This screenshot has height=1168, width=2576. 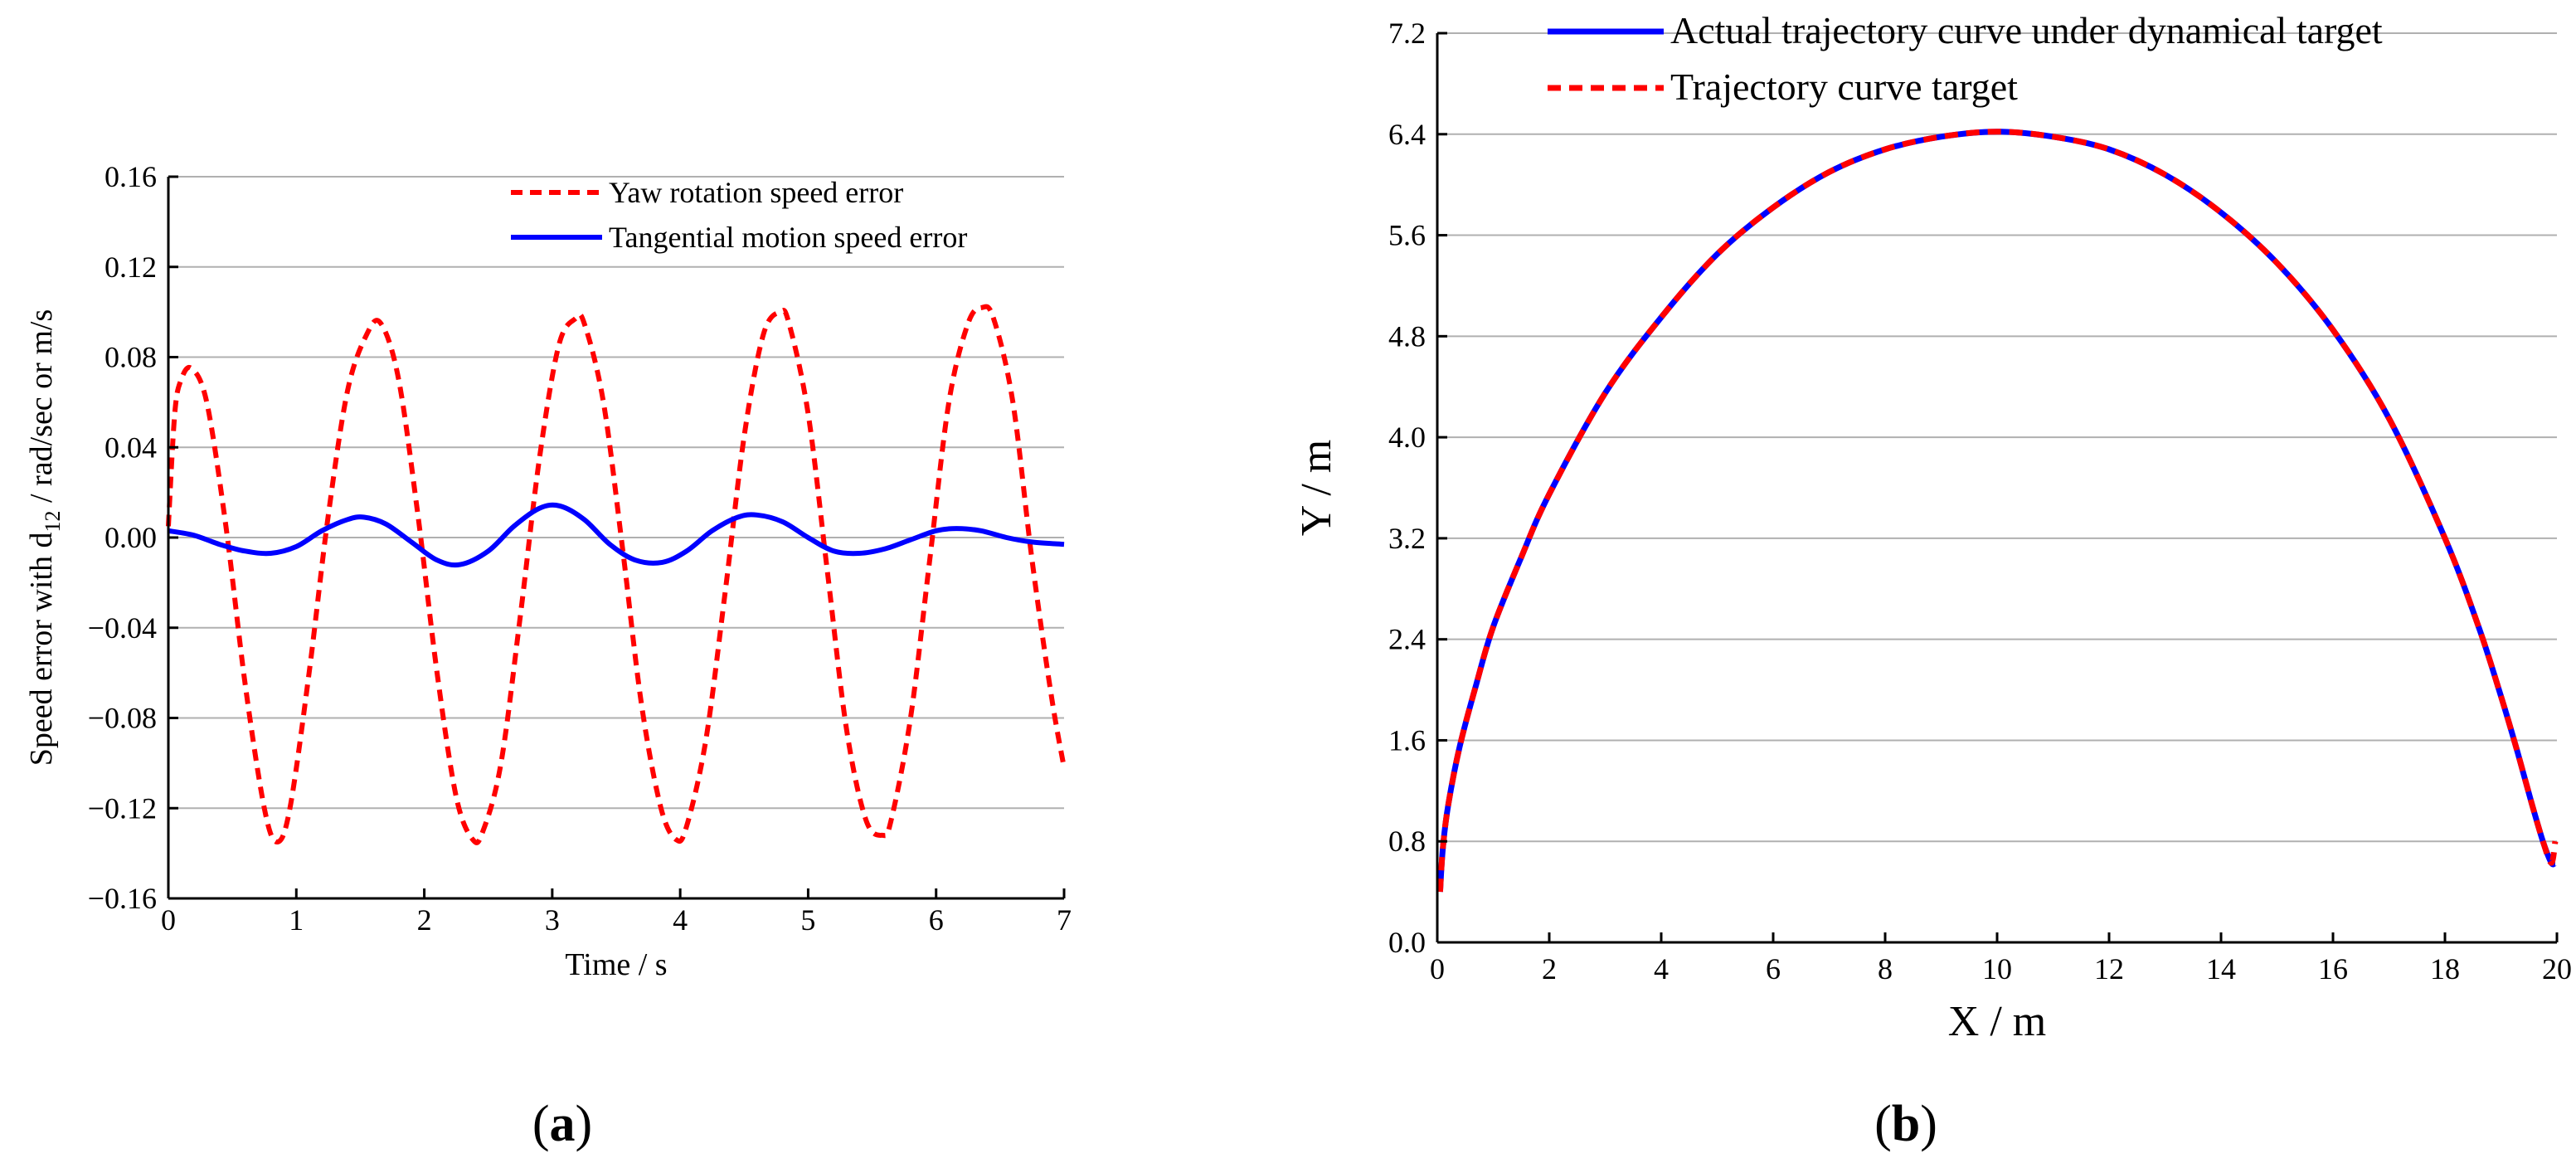 I want to click on y-tick-label: 0.0, so click(x=1407, y=942).